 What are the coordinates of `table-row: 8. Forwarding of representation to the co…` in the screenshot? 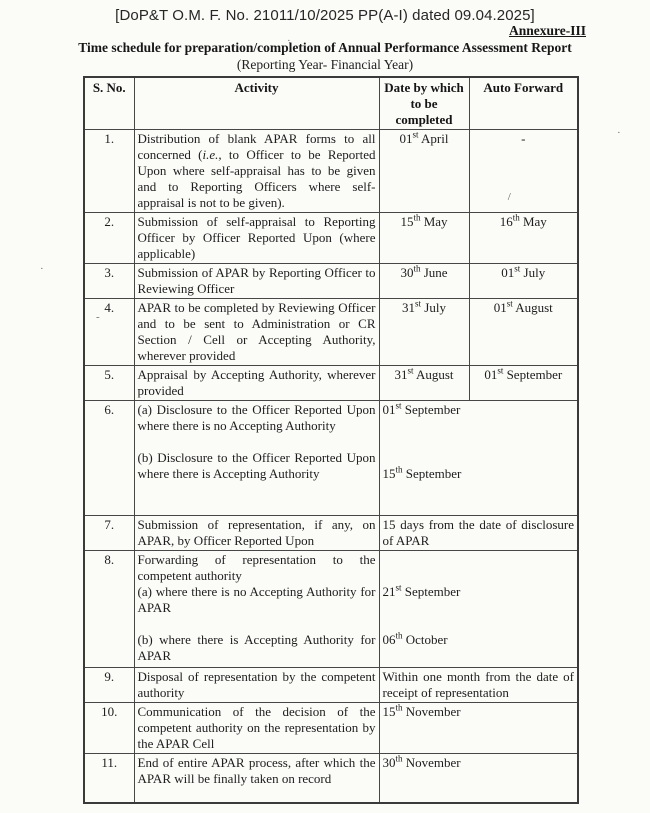 It's located at (331, 609).